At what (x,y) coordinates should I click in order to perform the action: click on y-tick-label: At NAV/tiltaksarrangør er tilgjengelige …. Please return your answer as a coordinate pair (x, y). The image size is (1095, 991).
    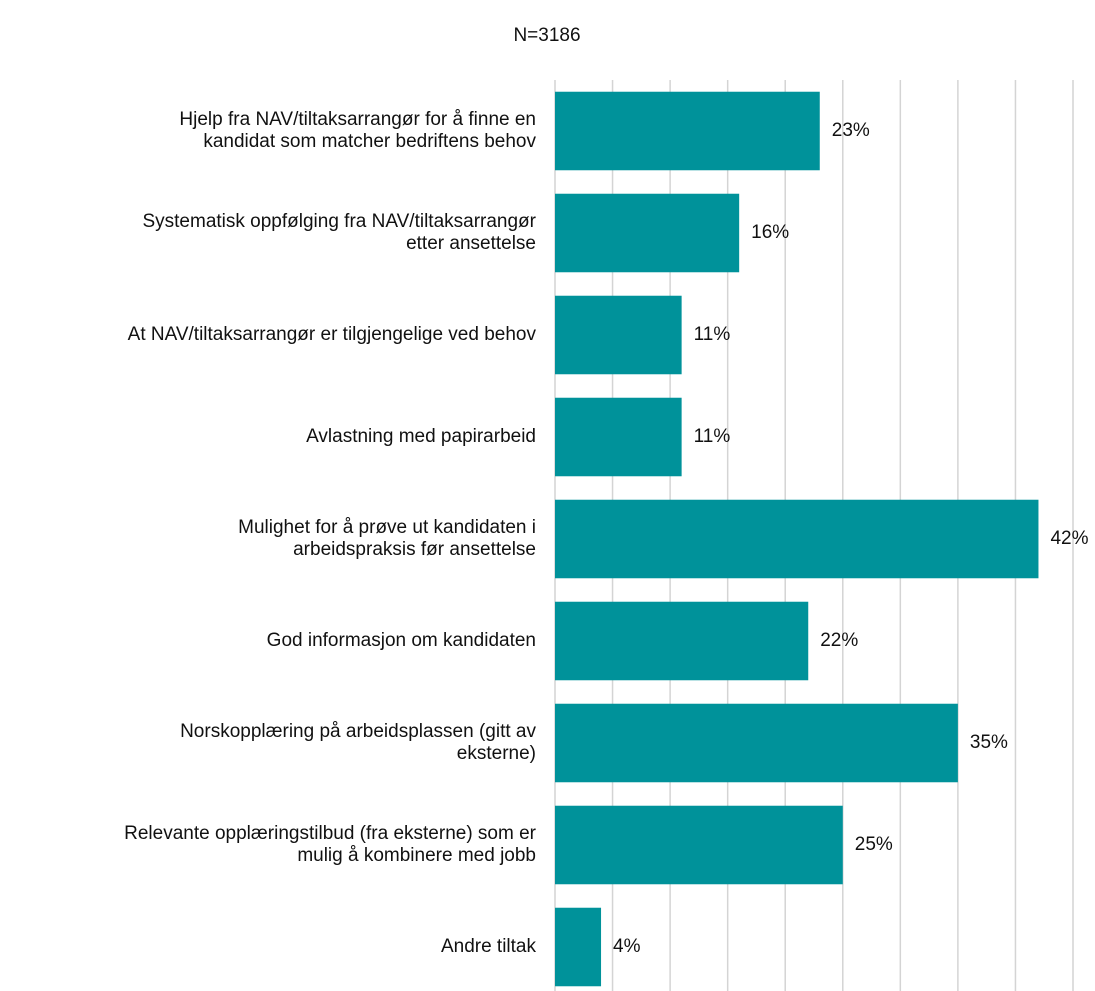
    Looking at the image, I should click on (332, 334).